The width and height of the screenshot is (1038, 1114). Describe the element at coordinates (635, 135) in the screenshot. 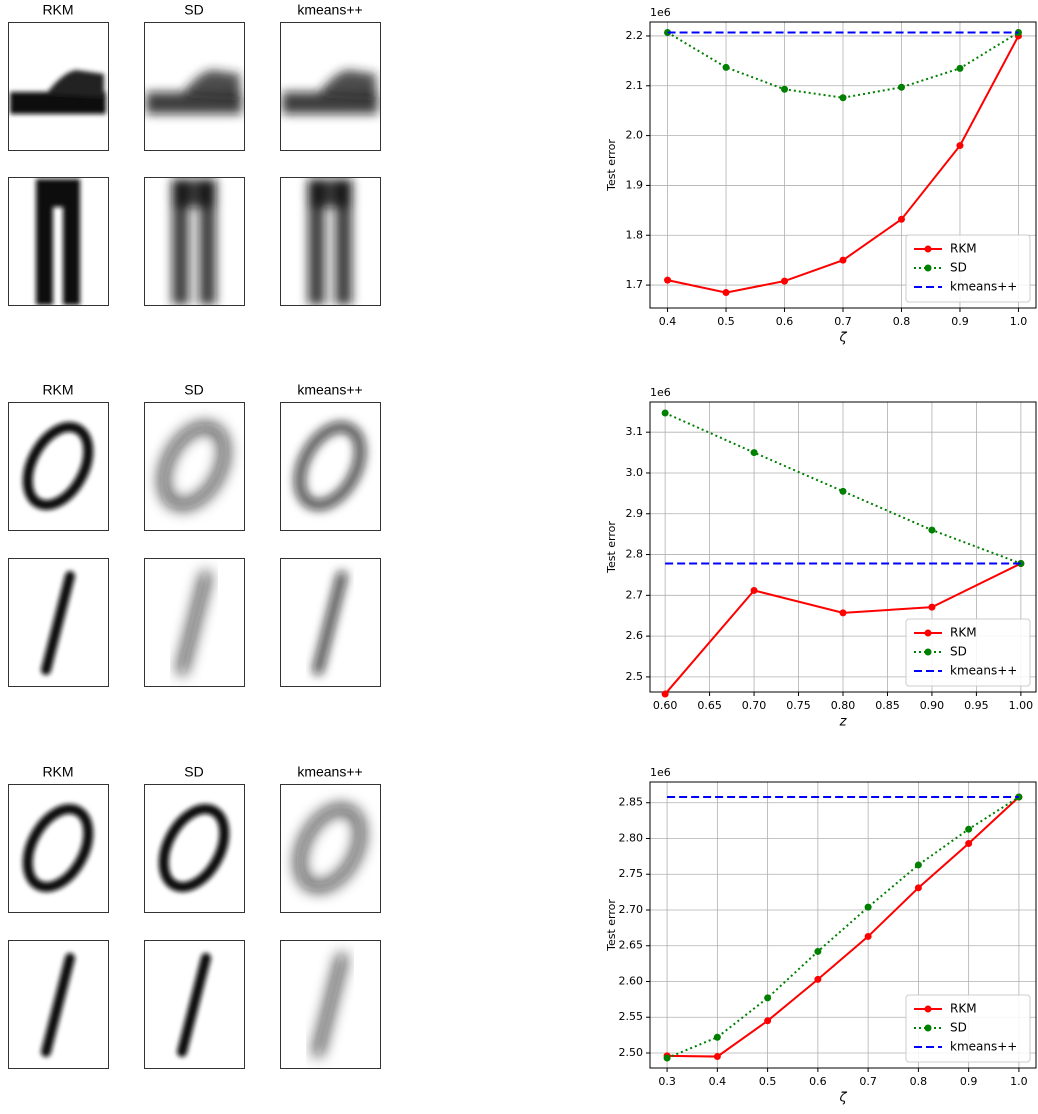

I see `y-tick-label: 2.0` at that location.